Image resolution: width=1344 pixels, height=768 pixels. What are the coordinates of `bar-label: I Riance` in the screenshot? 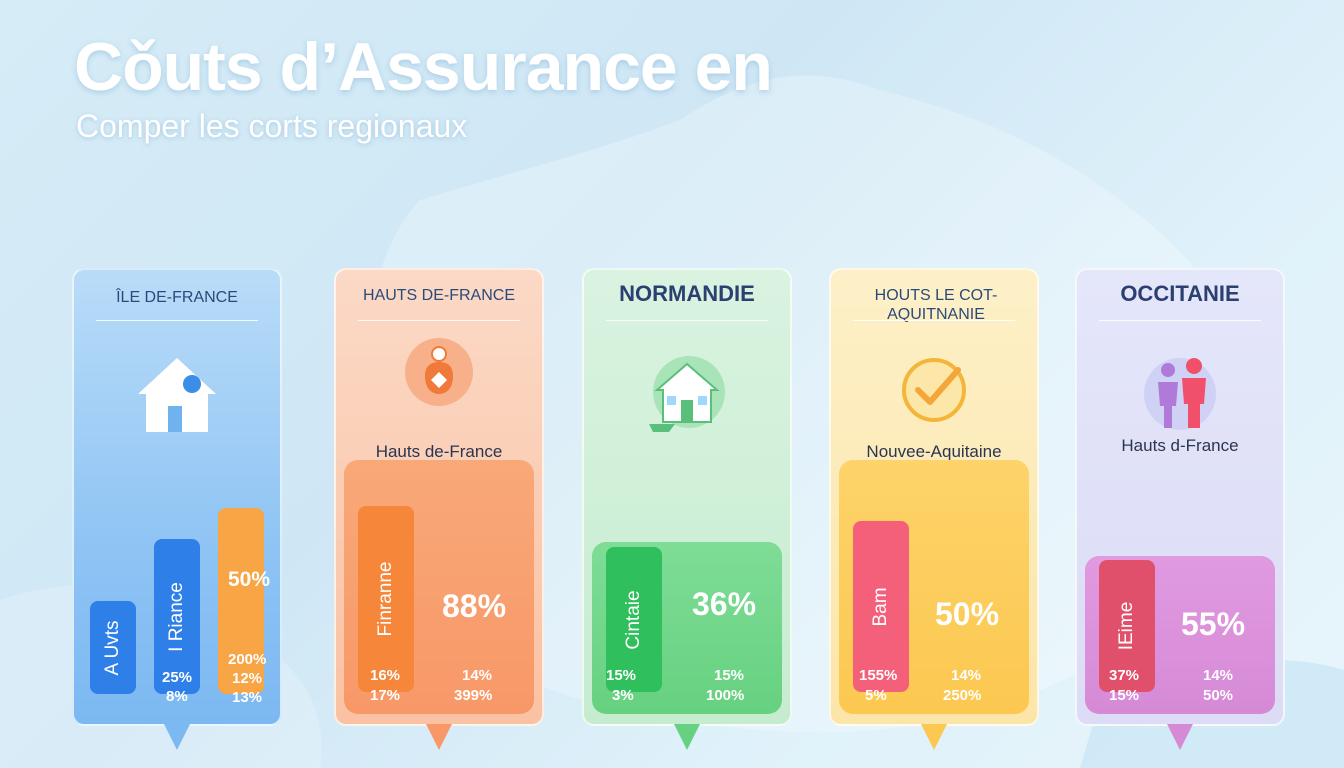 It's located at (176, 616).